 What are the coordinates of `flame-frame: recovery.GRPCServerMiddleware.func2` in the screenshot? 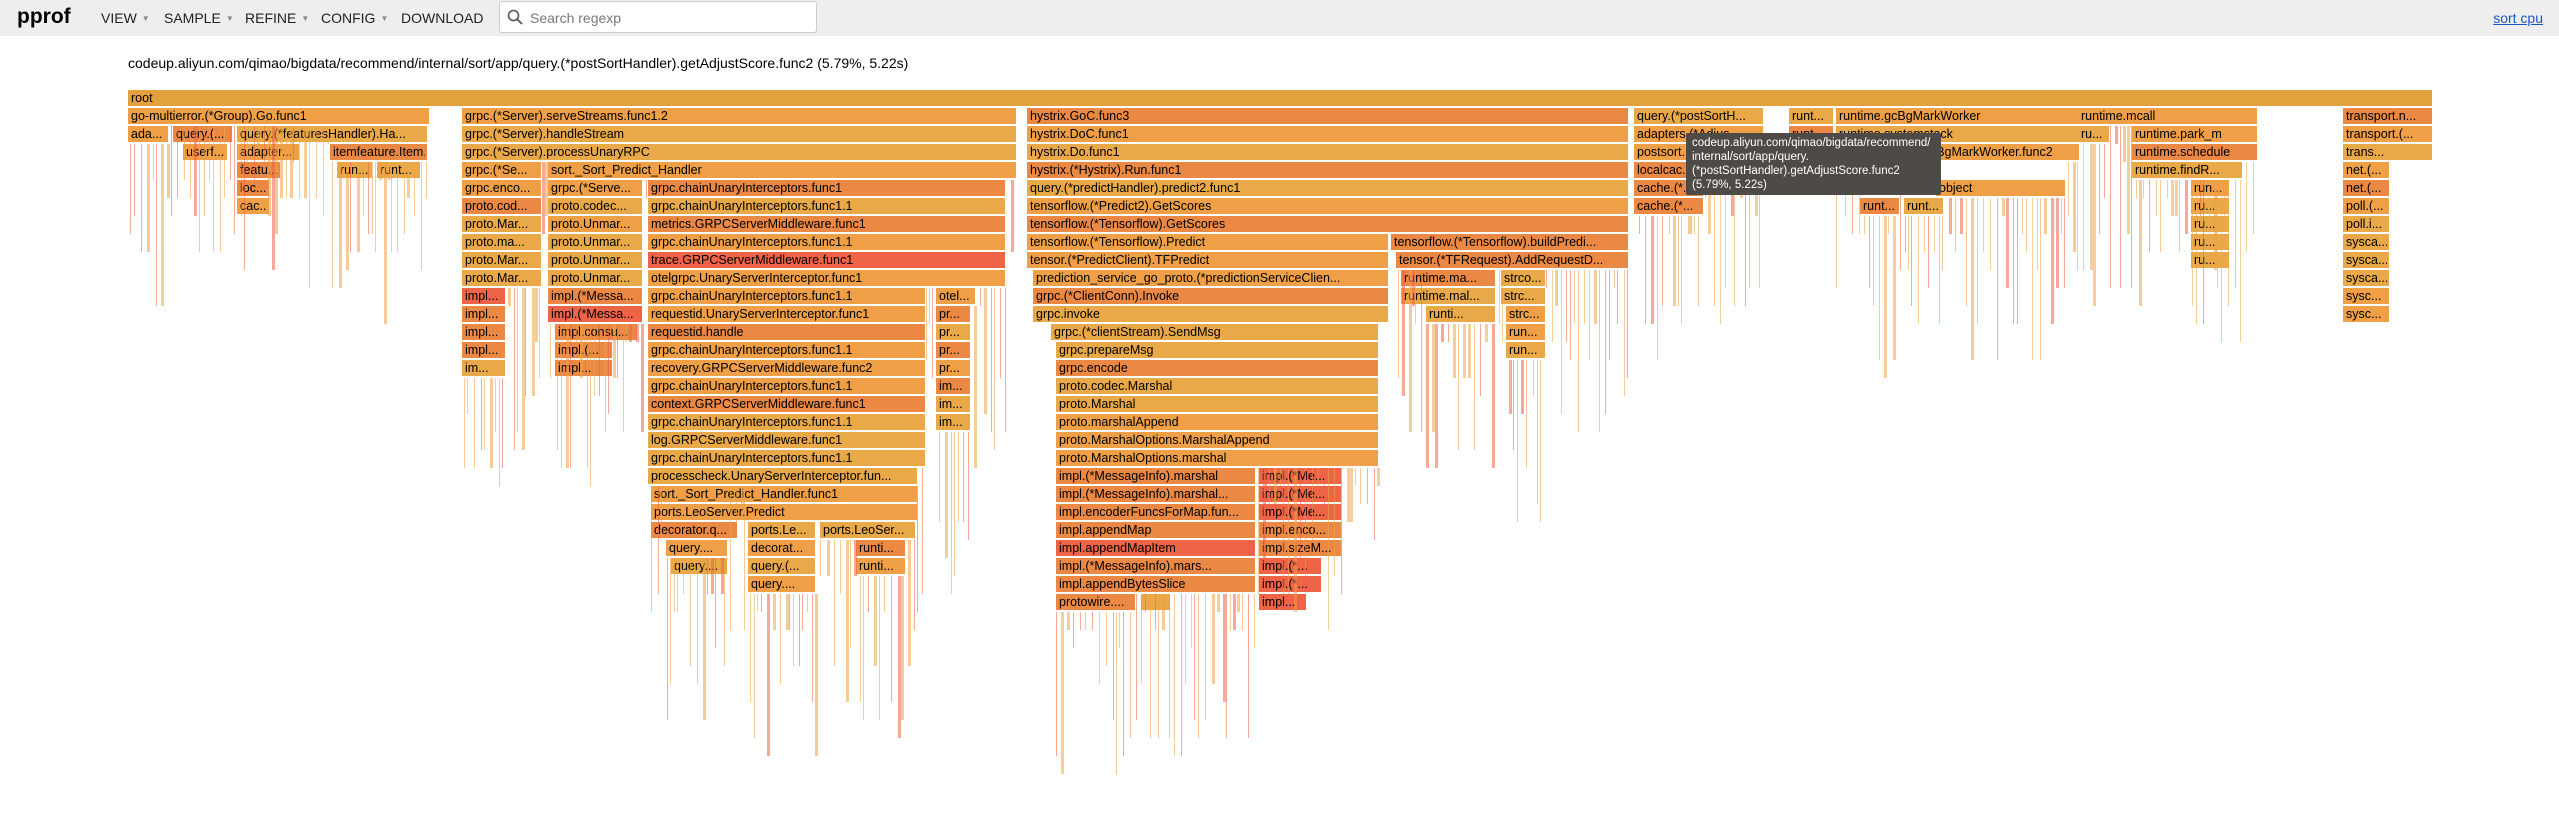 It's located at (786, 368).